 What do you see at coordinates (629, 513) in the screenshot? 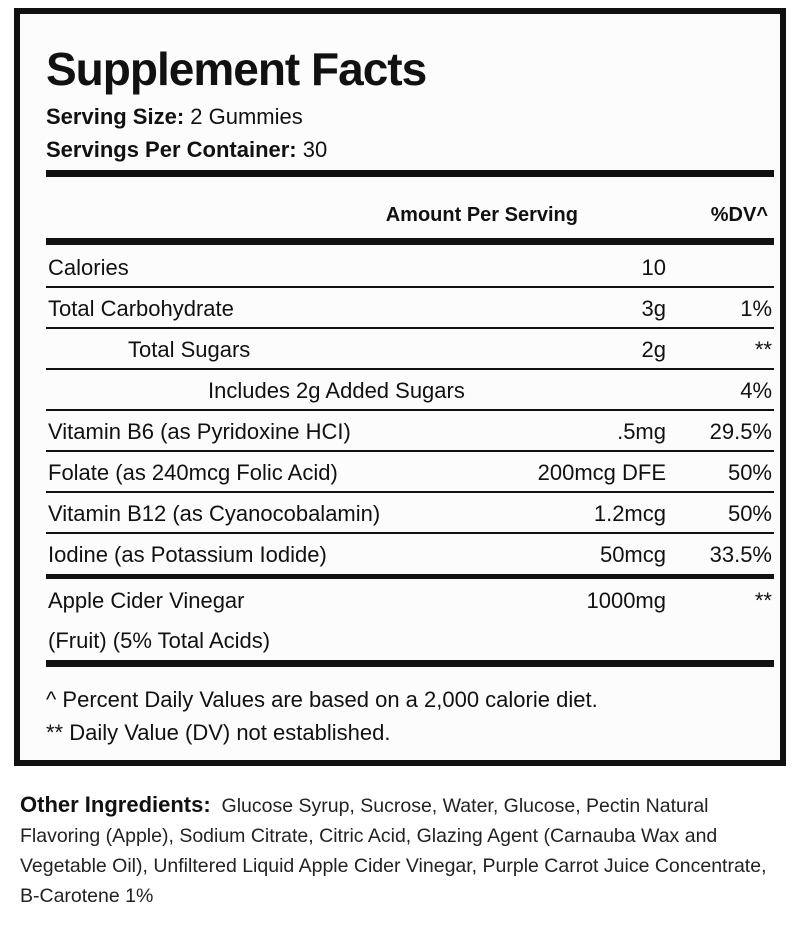
I see `nutrient-amount: 1.2mcg` at bounding box center [629, 513].